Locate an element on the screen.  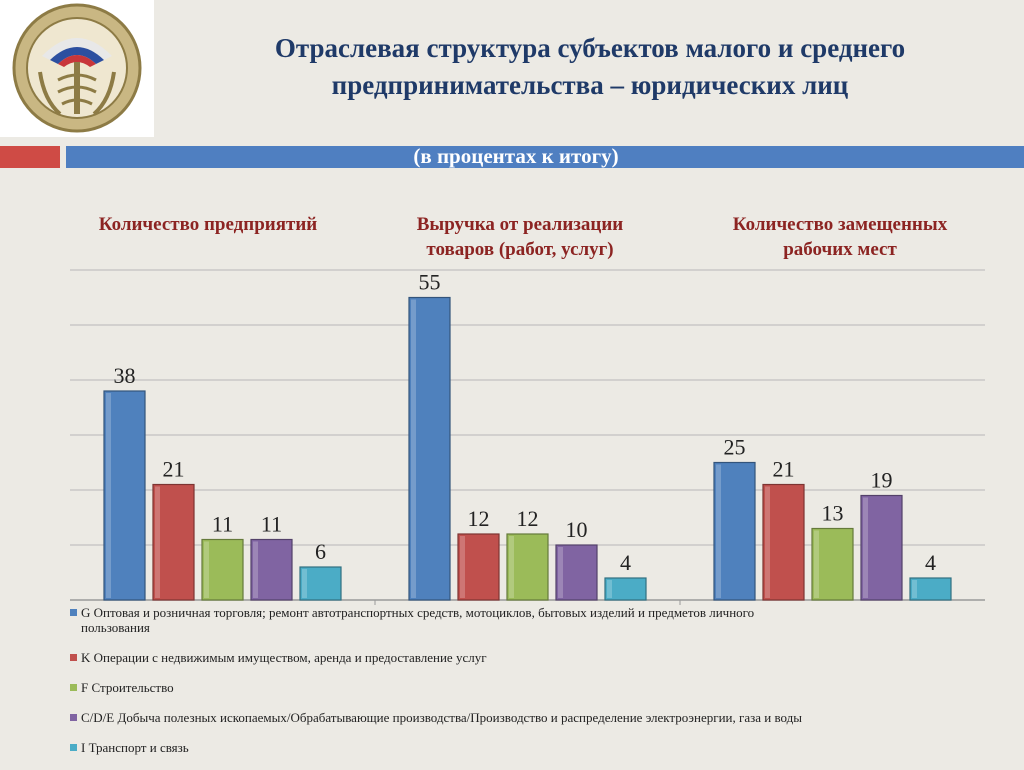
legend-item-construction: F Строительство is located at coordinates (545, 687).